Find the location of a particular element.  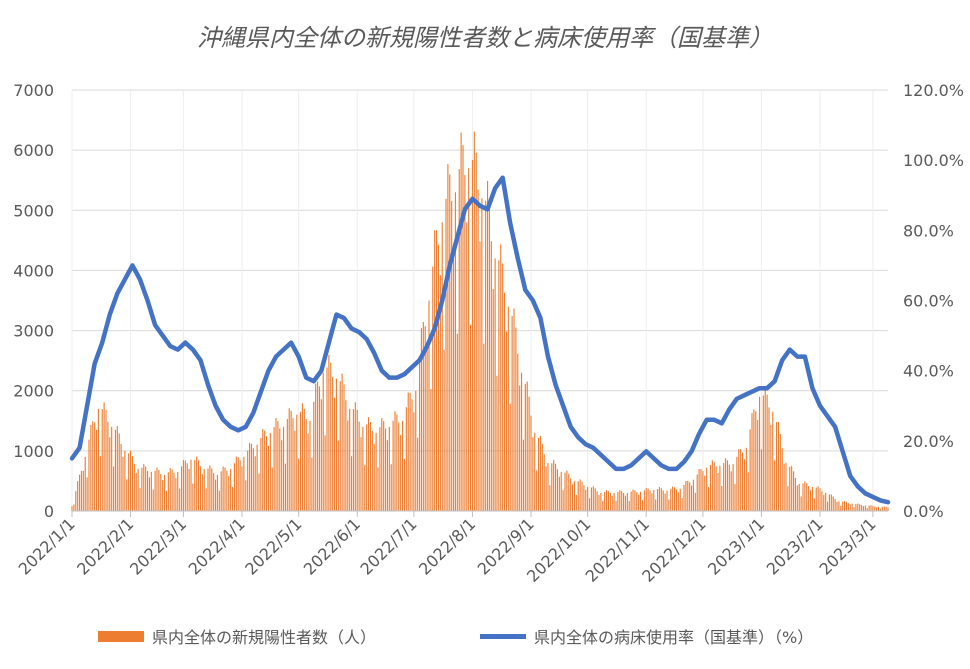

y-right-tick-label: 80.0% is located at coordinates (928, 230).